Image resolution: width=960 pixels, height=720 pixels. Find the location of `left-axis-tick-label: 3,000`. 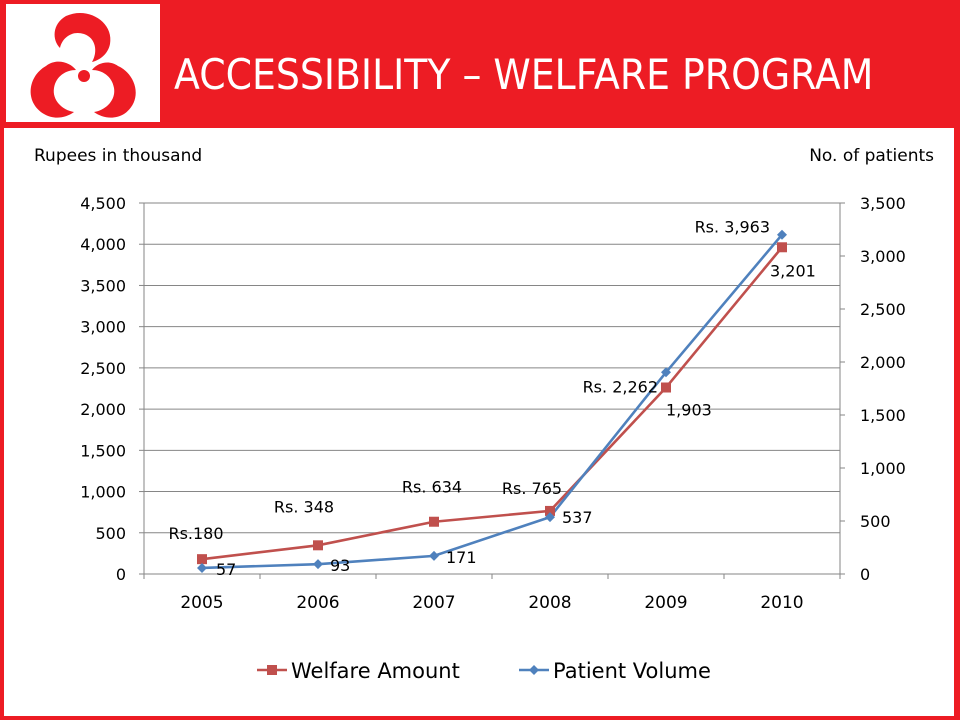

left-axis-tick-label: 3,000 is located at coordinates (103, 327).